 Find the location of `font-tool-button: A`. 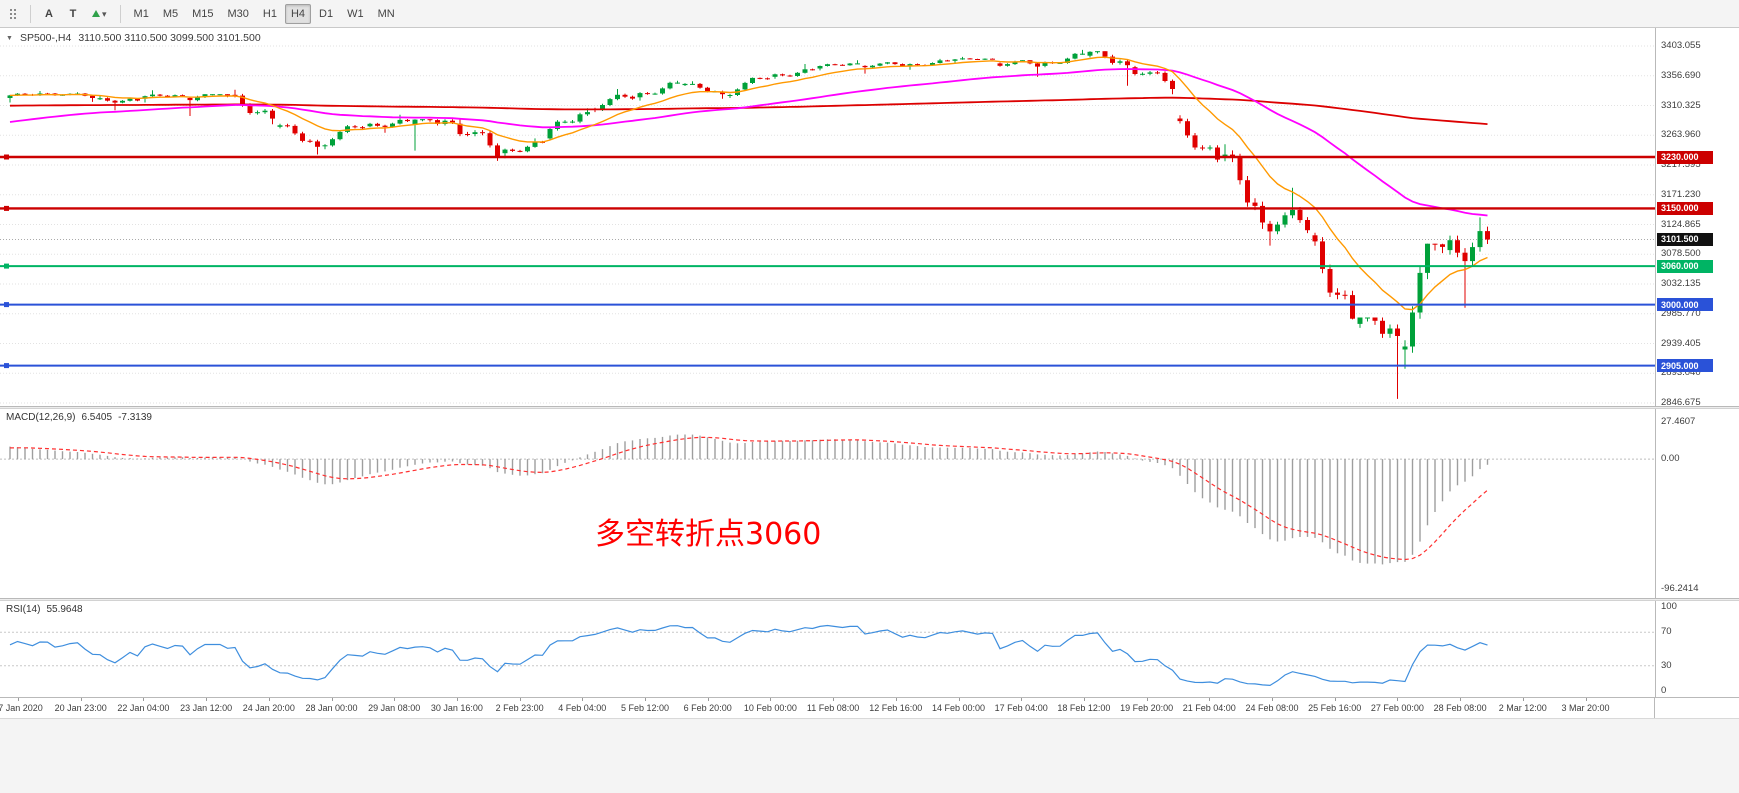

font-tool-button: A is located at coordinates (49, 14).